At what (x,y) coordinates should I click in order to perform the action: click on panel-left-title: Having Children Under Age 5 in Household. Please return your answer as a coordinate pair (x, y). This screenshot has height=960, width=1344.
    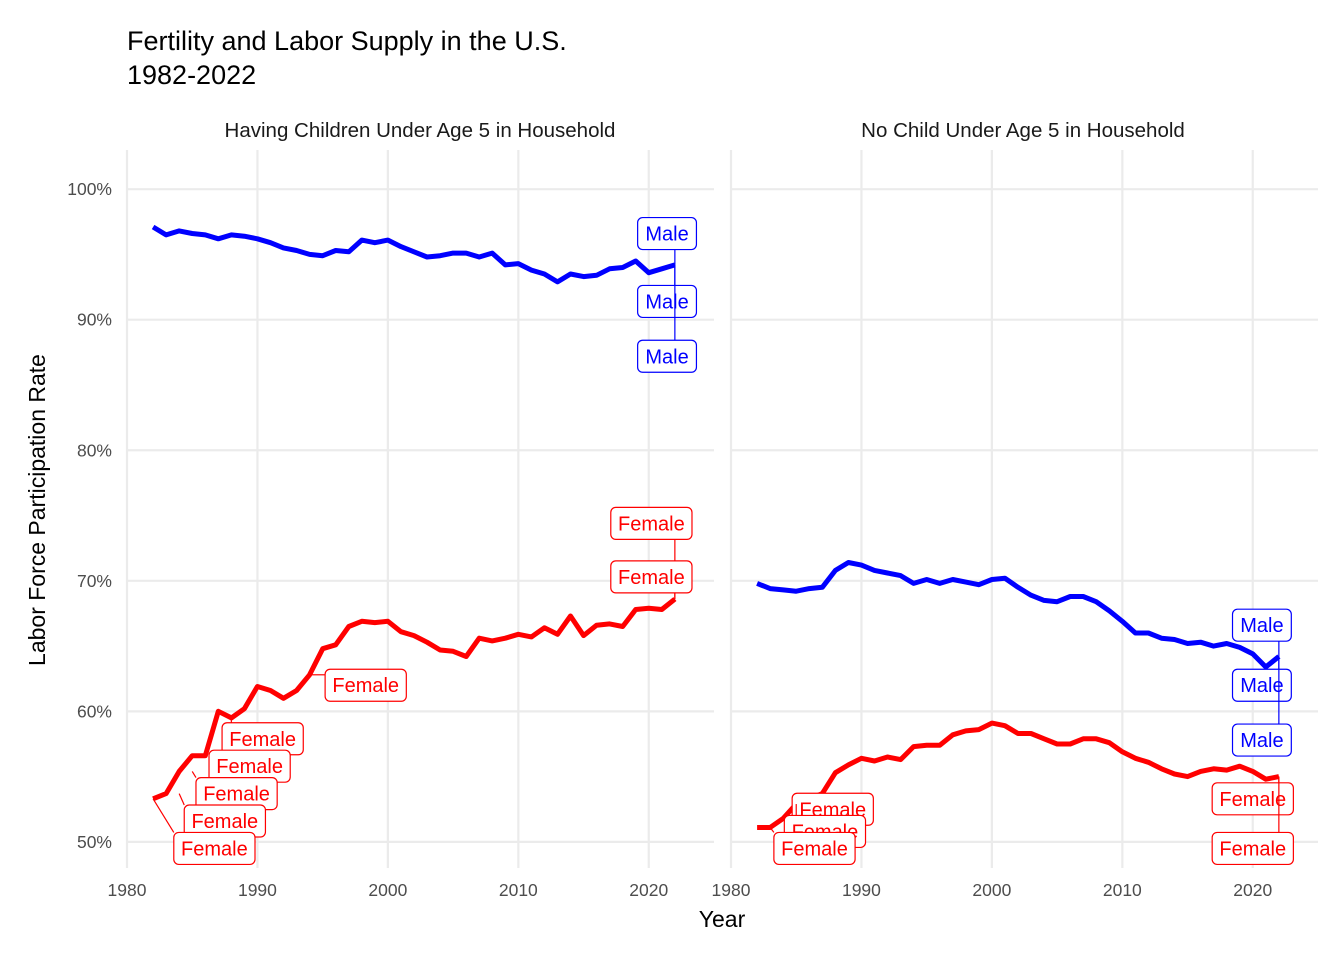
    Looking at the image, I should click on (420, 130).